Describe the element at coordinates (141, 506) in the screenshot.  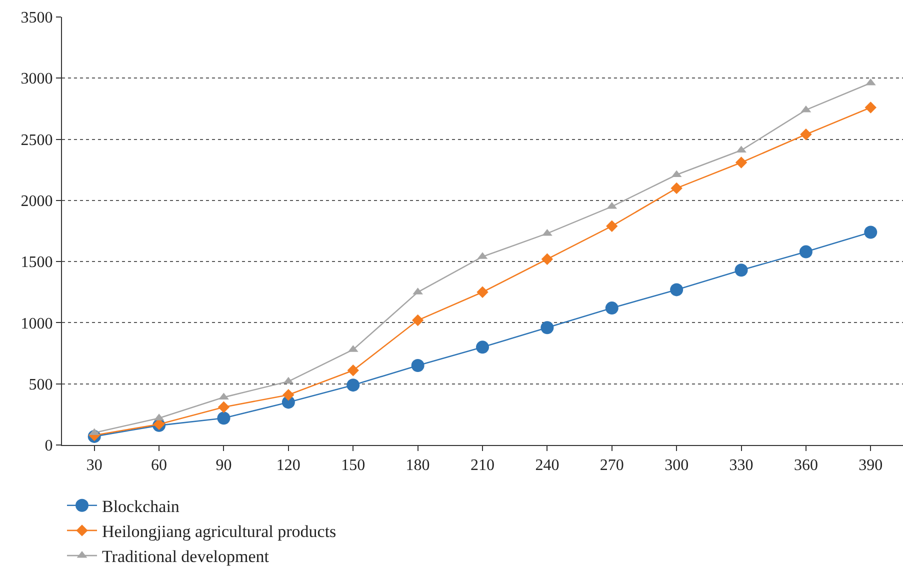
I see `legend-label: Blockchain` at that location.